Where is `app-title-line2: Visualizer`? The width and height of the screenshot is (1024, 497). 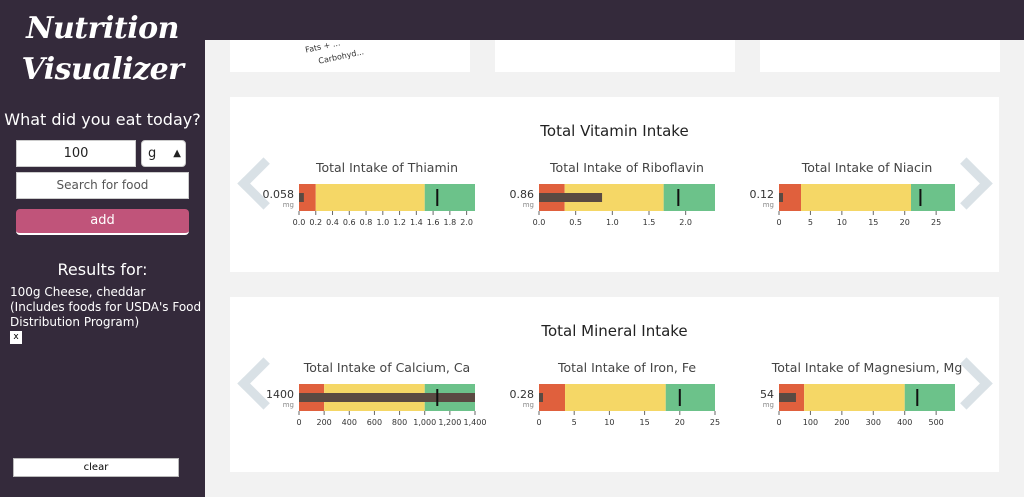
app-title-line2: Visualizer is located at coordinates (102, 69).